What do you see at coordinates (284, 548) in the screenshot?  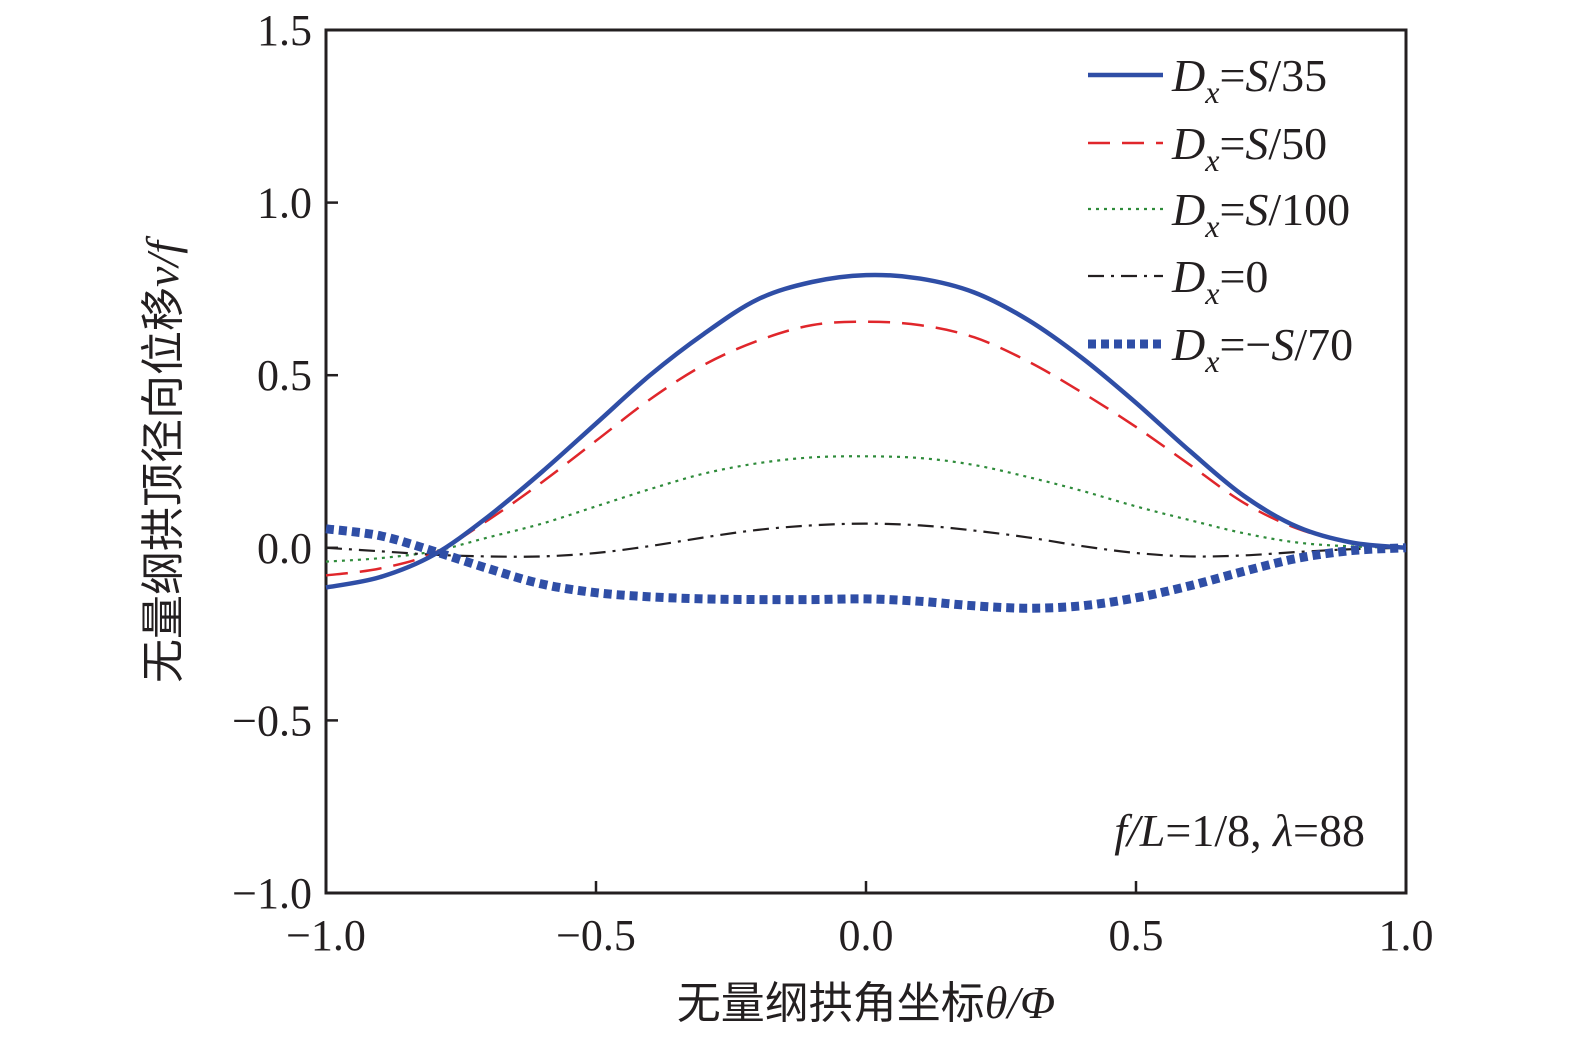 I see `y-tick-label: 0.0` at bounding box center [284, 548].